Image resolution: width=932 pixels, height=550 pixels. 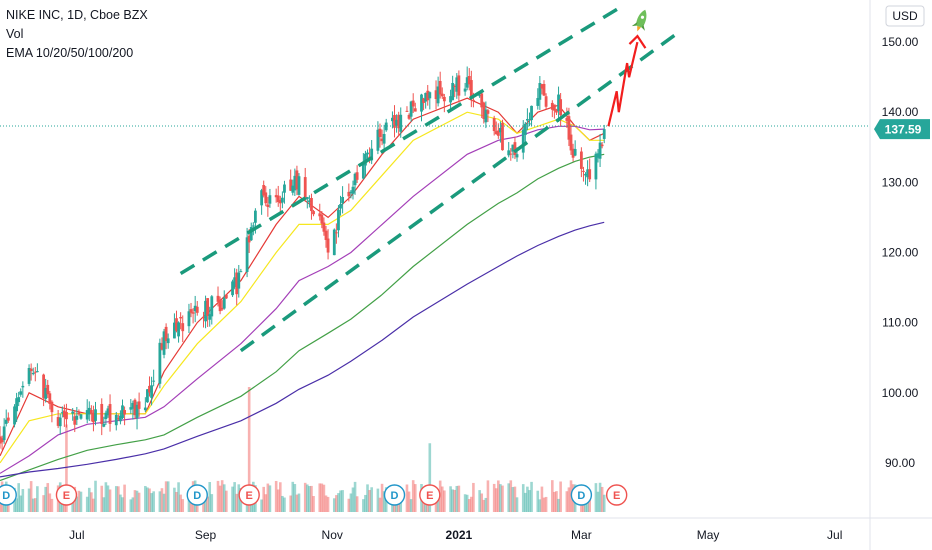 I want to click on price-tick-label: 150.00, so click(x=900, y=42).